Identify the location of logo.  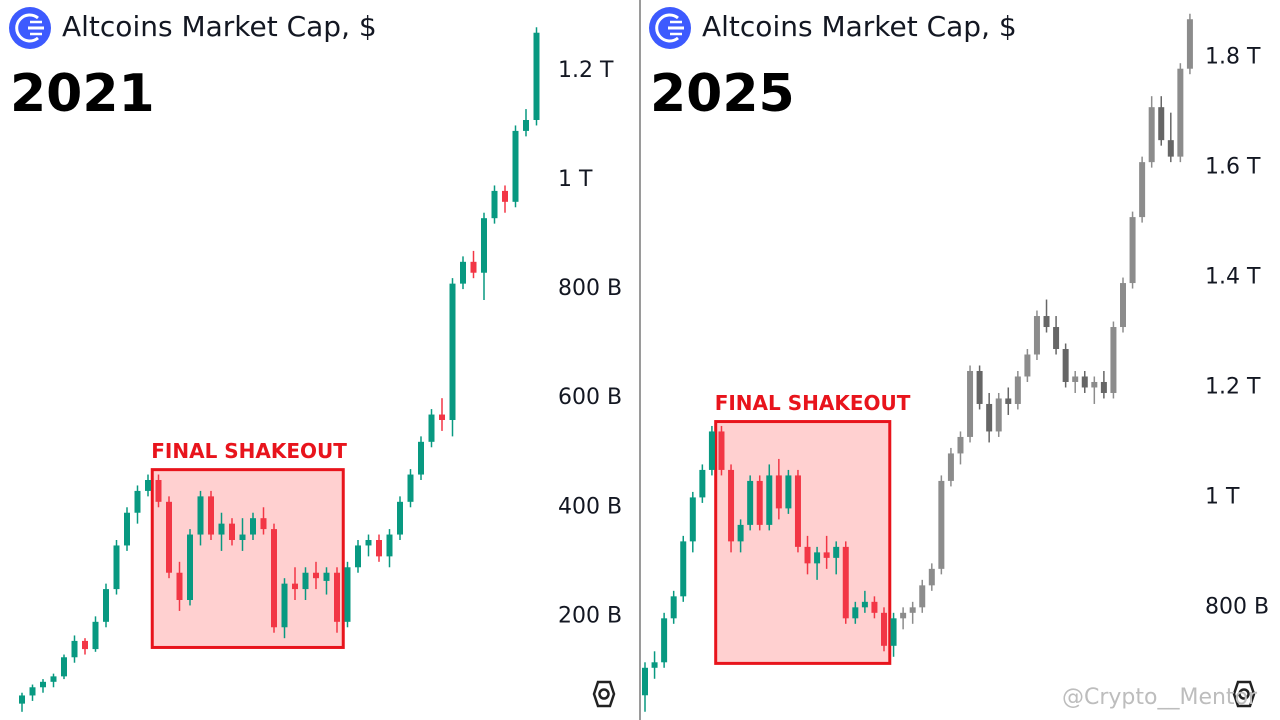
(670, 28).